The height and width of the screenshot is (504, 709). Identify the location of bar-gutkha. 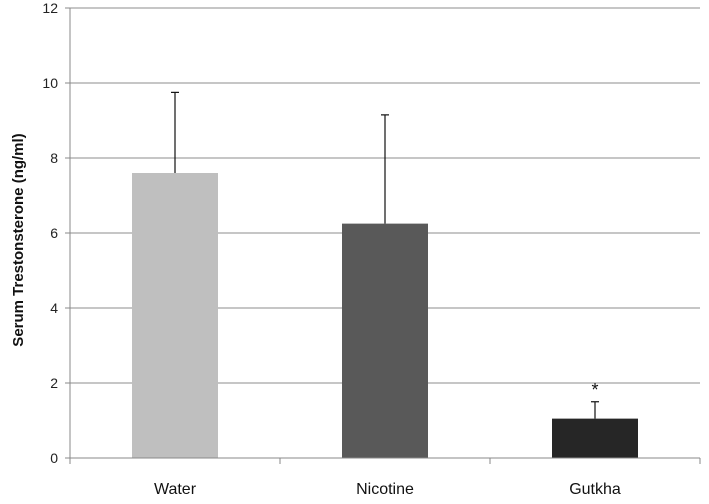
(595, 438).